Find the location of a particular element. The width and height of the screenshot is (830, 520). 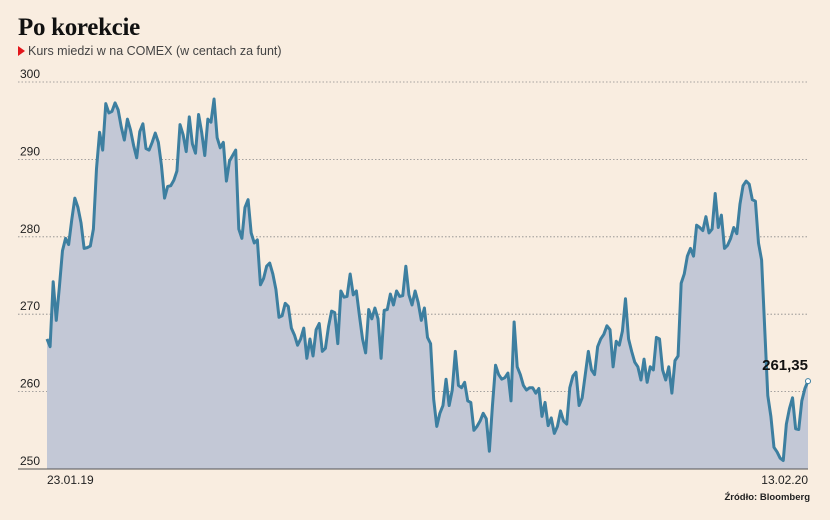

y-tick-label: 290 is located at coordinates (30, 151).